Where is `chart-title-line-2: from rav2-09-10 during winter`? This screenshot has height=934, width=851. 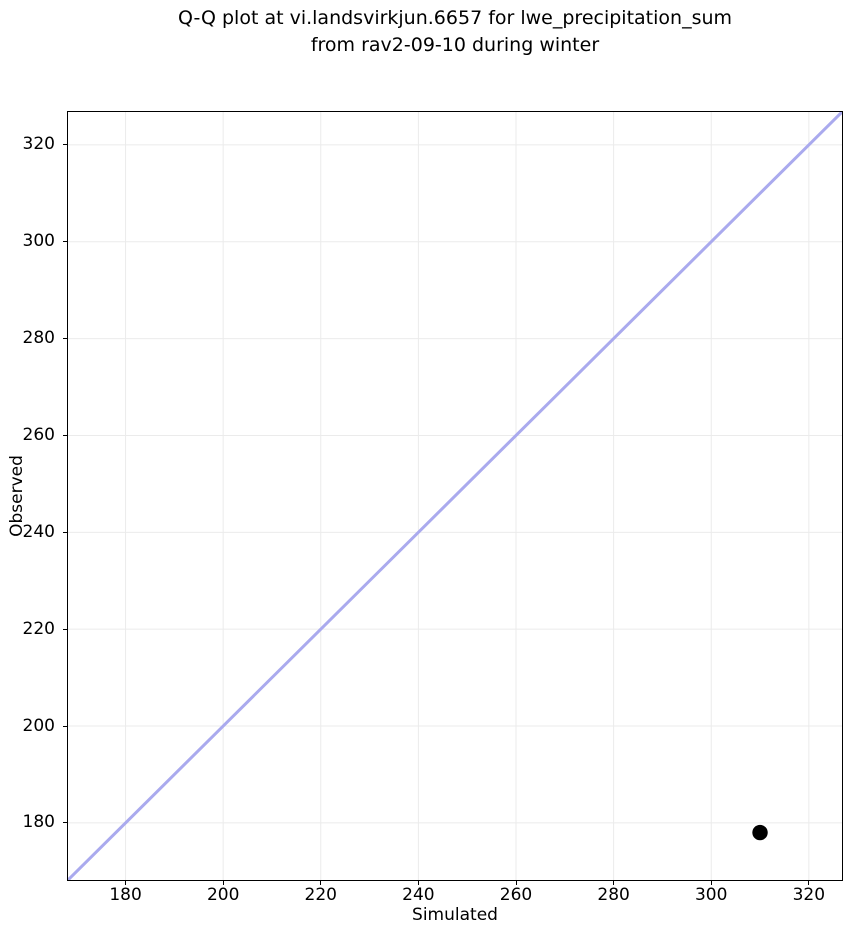 chart-title-line-2: from rav2-09-10 during winter is located at coordinates (455, 45).